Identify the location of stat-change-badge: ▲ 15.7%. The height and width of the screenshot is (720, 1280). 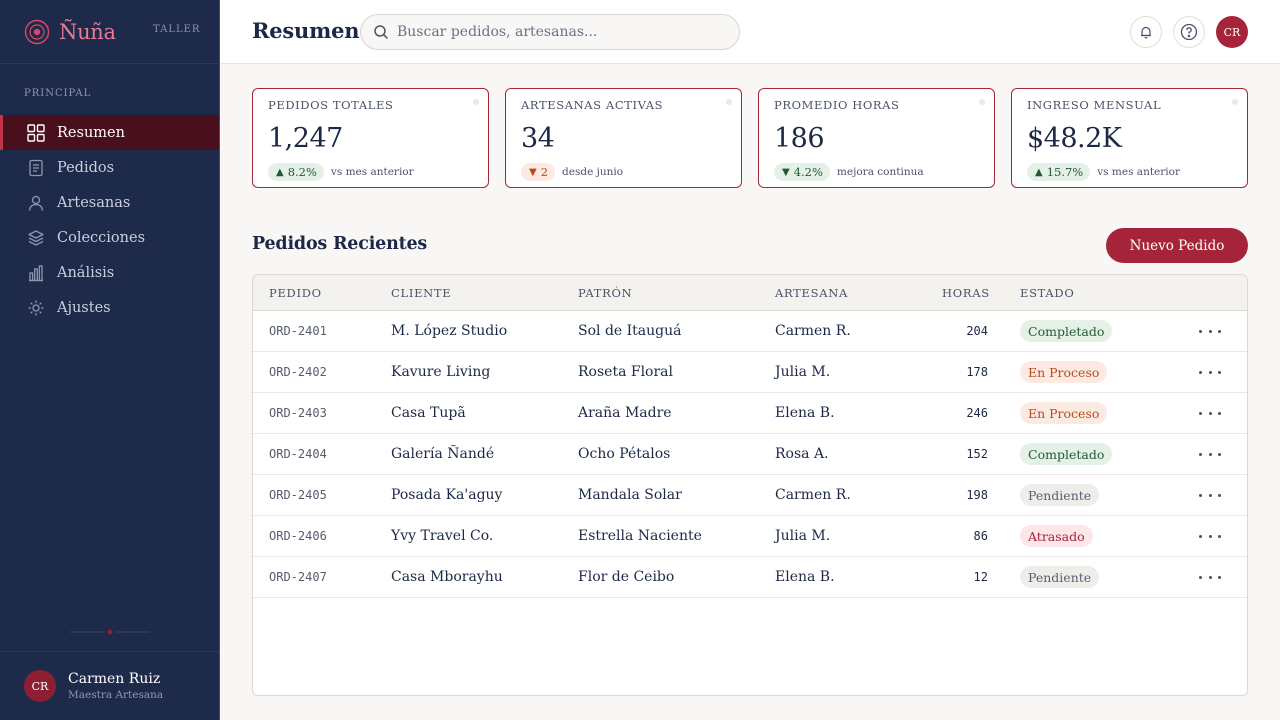
(1059, 172).